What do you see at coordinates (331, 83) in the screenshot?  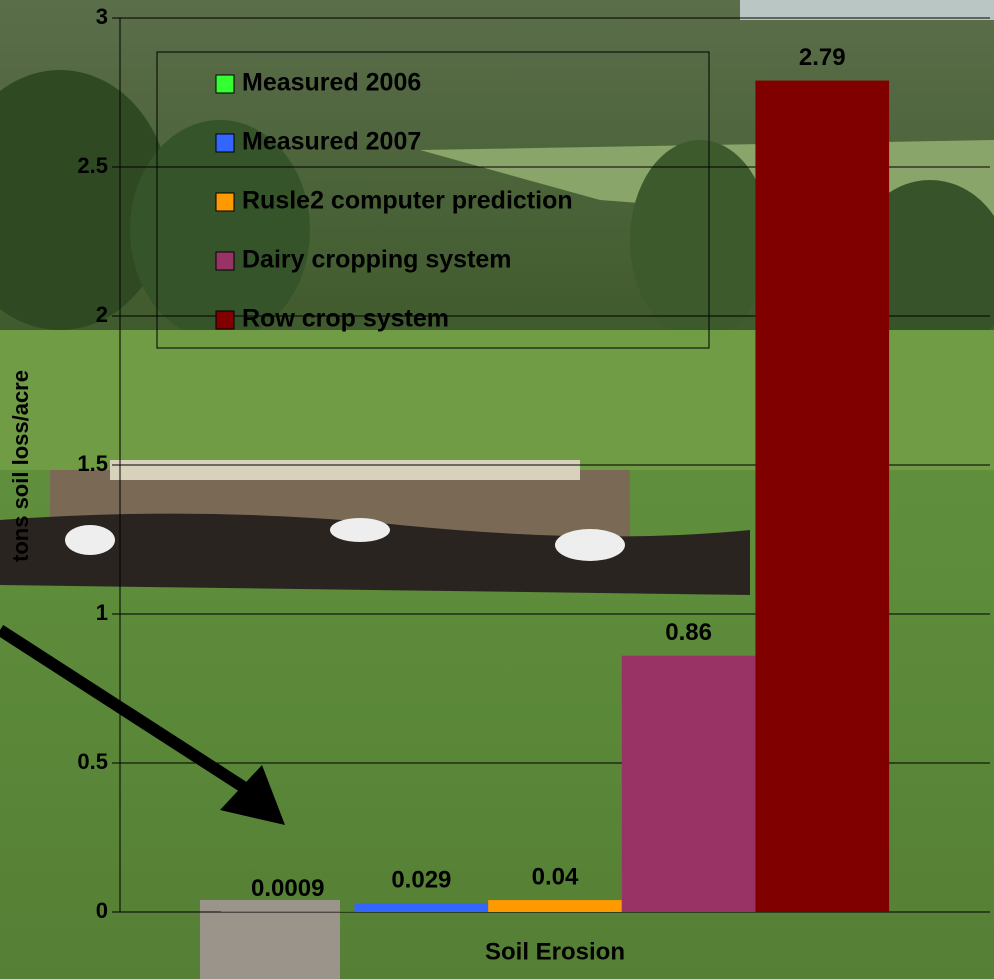 I see `legend-label: Measured 2006` at bounding box center [331, 83].